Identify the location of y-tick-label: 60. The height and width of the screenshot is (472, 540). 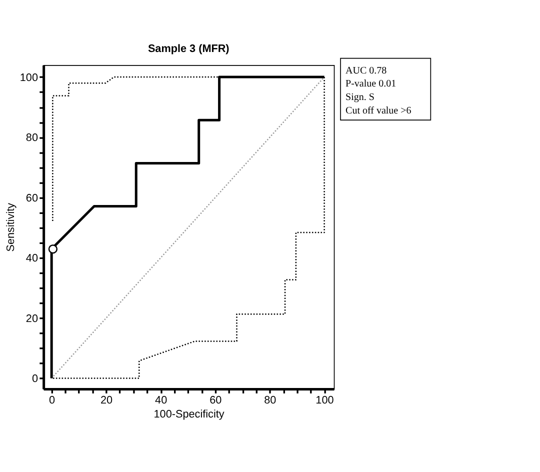
(32, 198).